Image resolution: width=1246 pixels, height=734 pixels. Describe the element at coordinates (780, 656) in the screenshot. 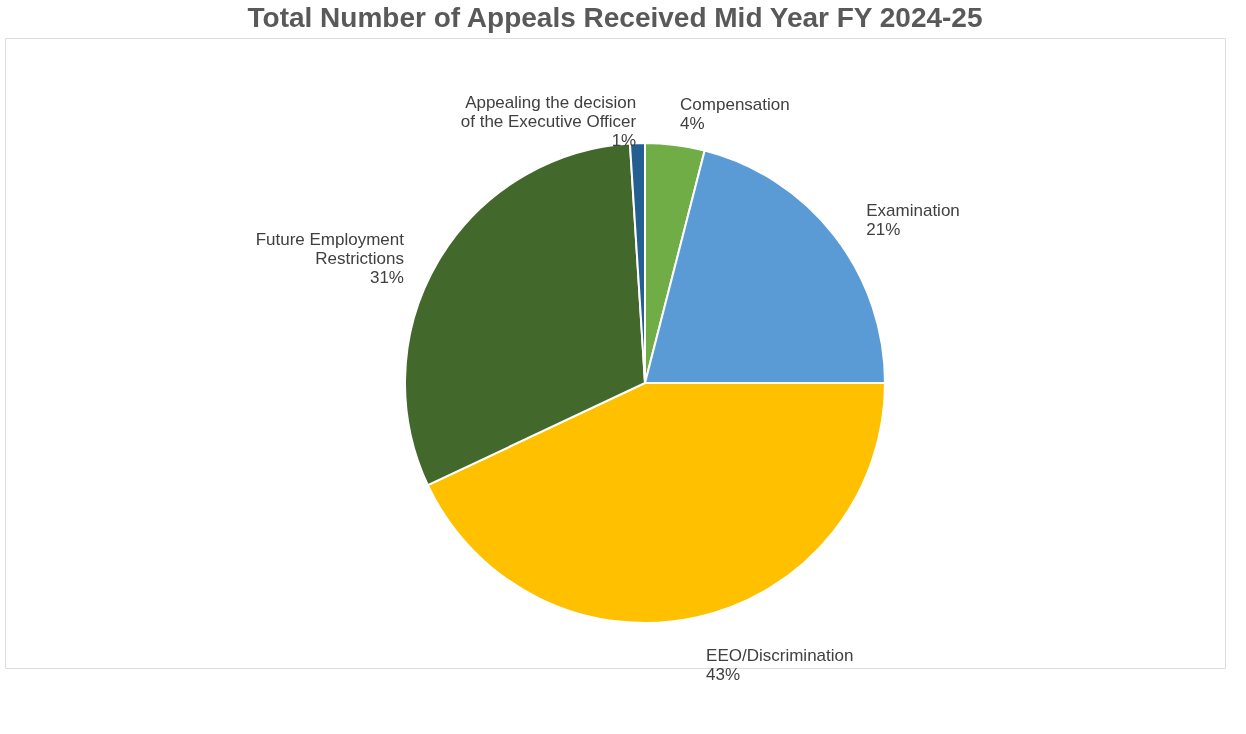

I see `slice-label: EEO/Discrimination` at that location.